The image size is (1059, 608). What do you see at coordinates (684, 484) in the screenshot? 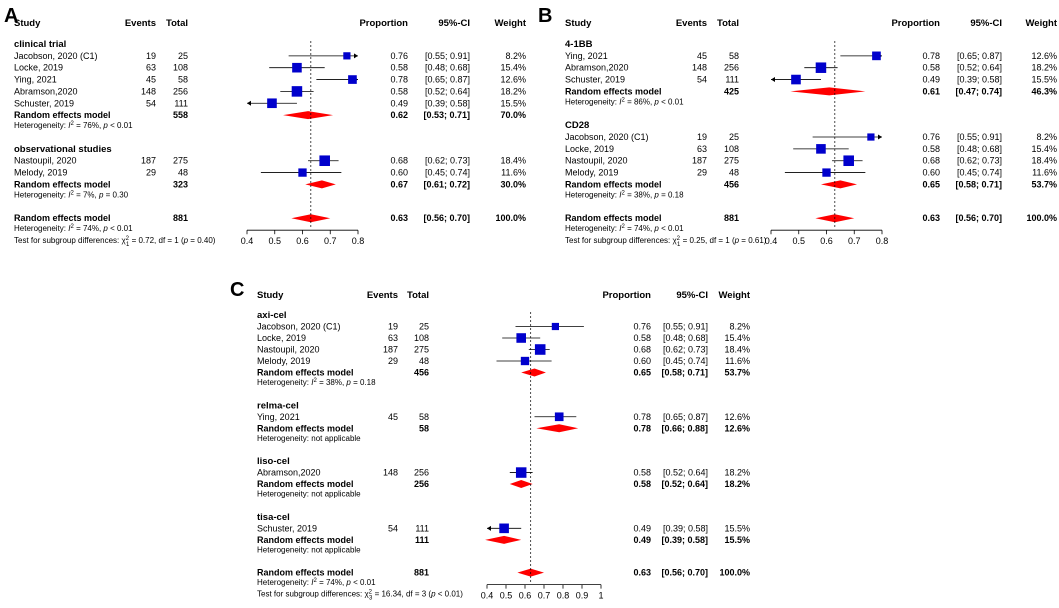
I see `summary-ci: [0.52; 0.64]` at bounding box center [684, 484].